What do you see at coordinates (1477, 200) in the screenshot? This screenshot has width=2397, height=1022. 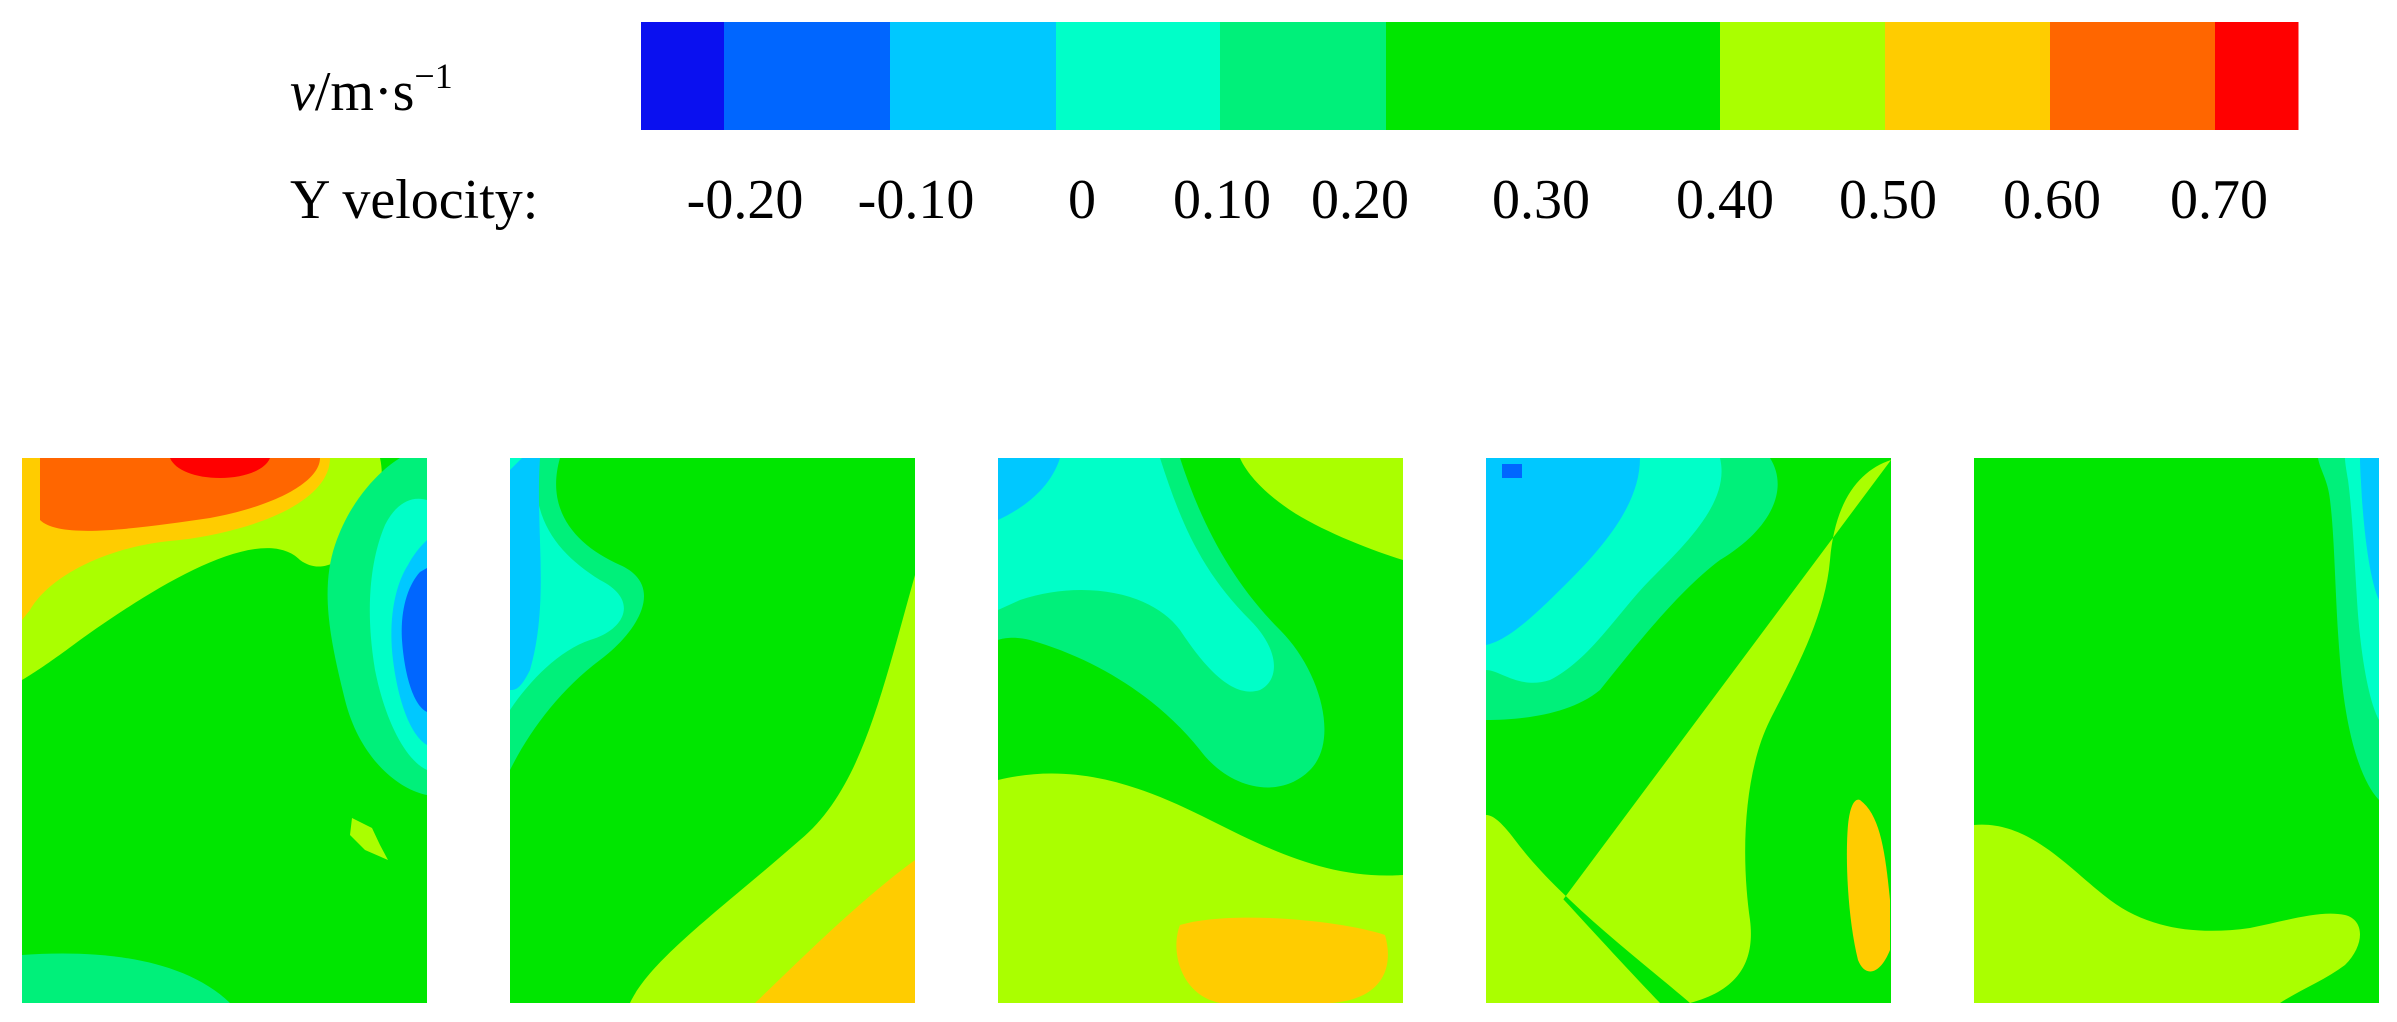 I see `legend-tick-labels: -0.20 -0.10 0 0.10 0.20 0.30 0.40 0.50 0.60 0.70` at bounding box center [1477, 200].